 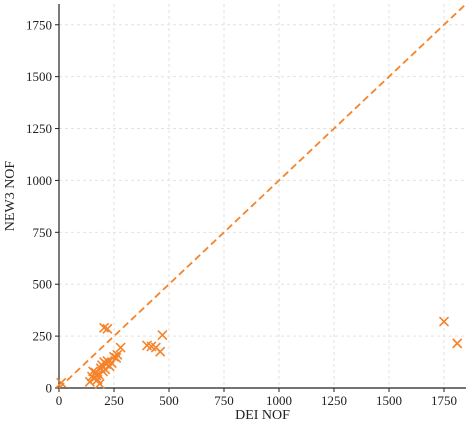 I want to click on x-tick-label: 500, so click(x=169, y=400).